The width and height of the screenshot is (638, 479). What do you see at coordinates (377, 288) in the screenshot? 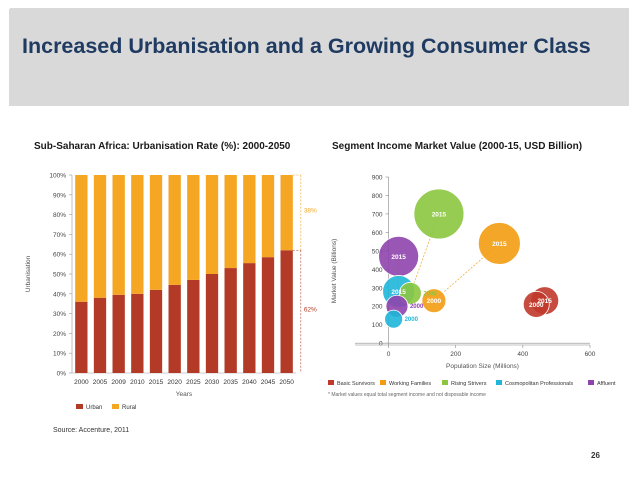
I see `y-tick-label: 300` at bounding box center [377, 288].